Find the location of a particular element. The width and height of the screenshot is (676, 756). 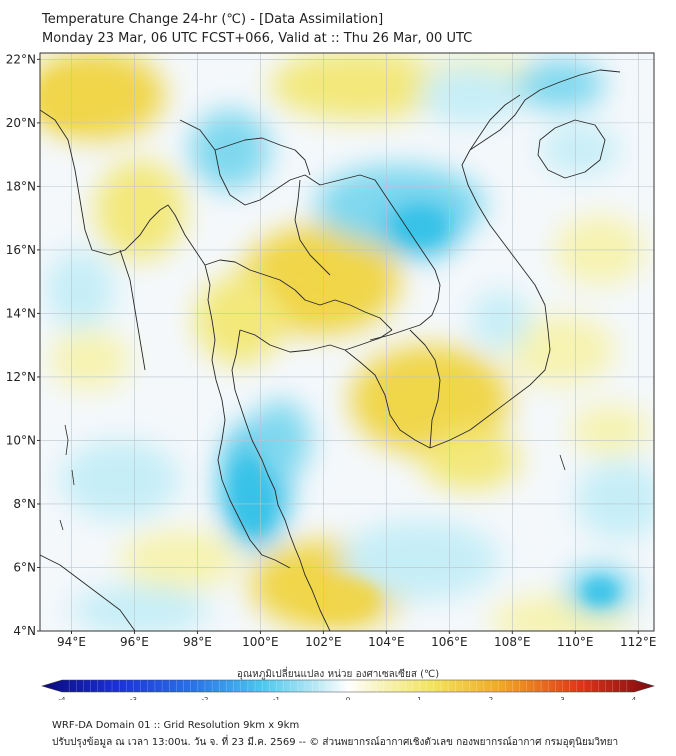

lat-tick-label: 20°N is located at coordinates (21, 123).